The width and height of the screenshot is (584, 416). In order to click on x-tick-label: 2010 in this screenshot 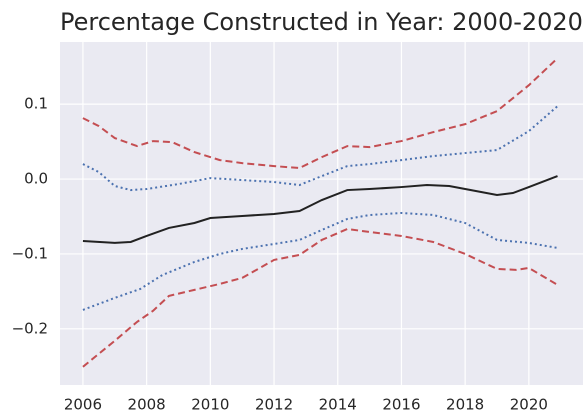, I will do `click(210, 405)`.